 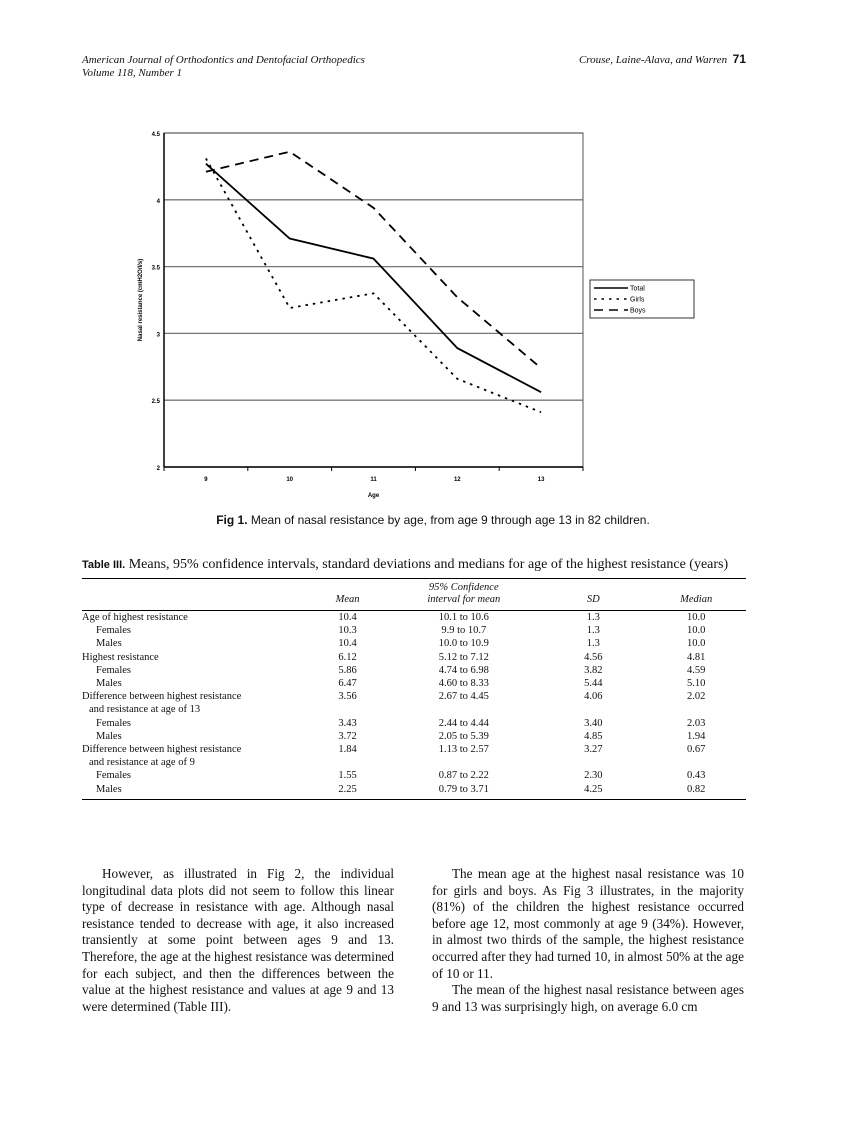 I want to click on column-header: SD, so click(x=593, y=599).